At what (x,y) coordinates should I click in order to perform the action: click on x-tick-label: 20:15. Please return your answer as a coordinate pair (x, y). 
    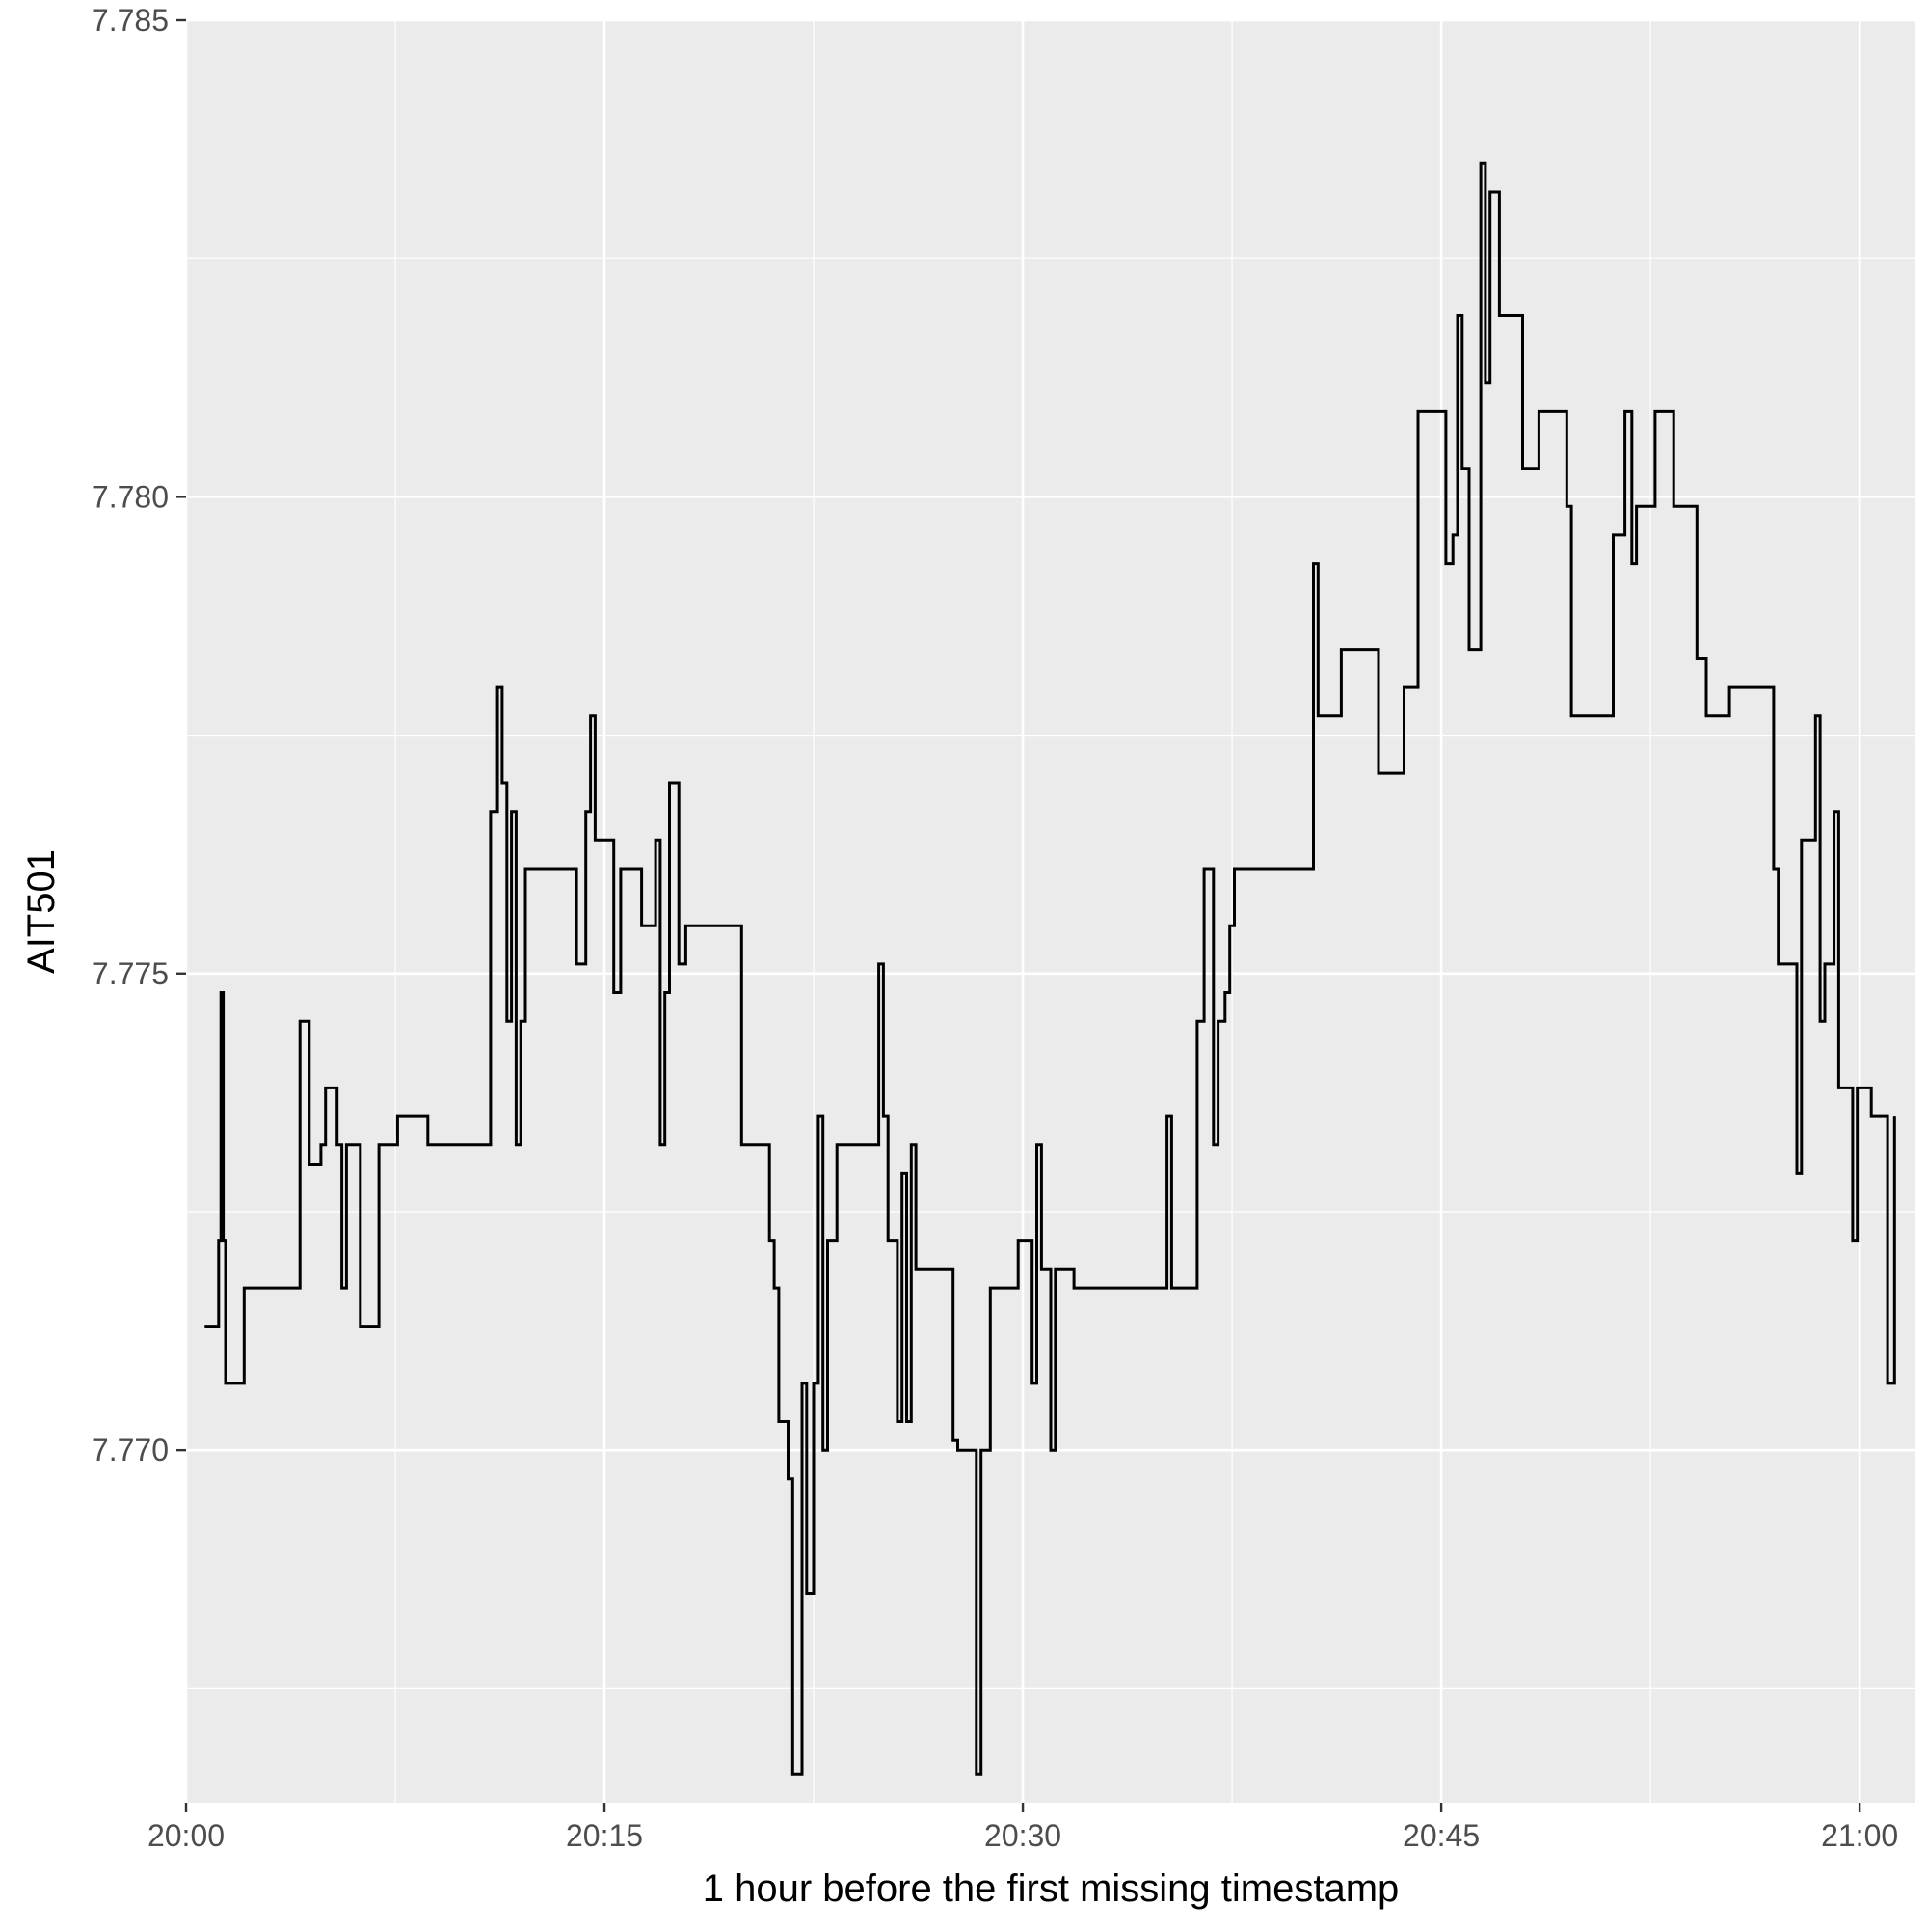
    Looking at the image, I should click on (604, 1836).